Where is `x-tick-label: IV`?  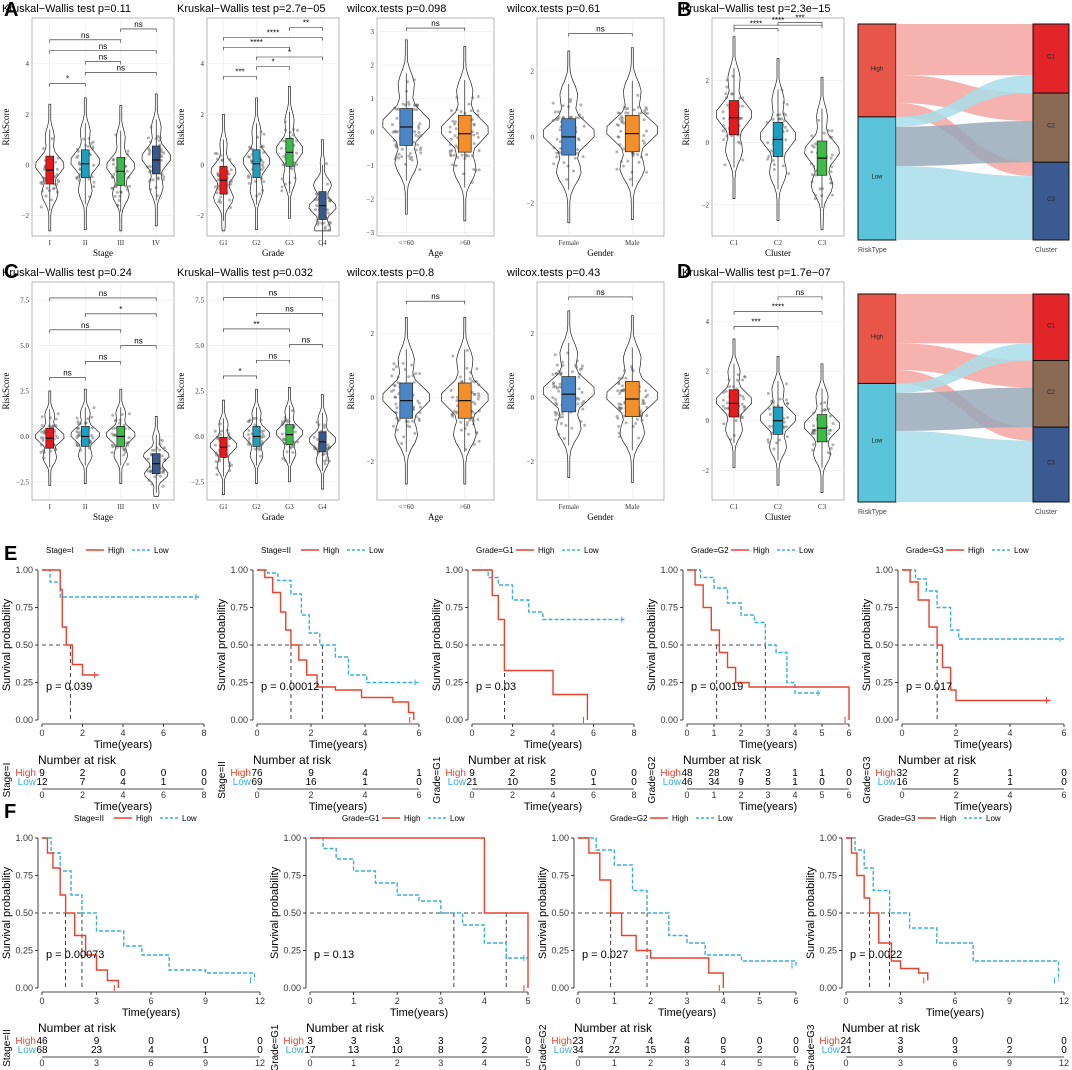 x-tick-label: IV is located at coordinates (156, 507).